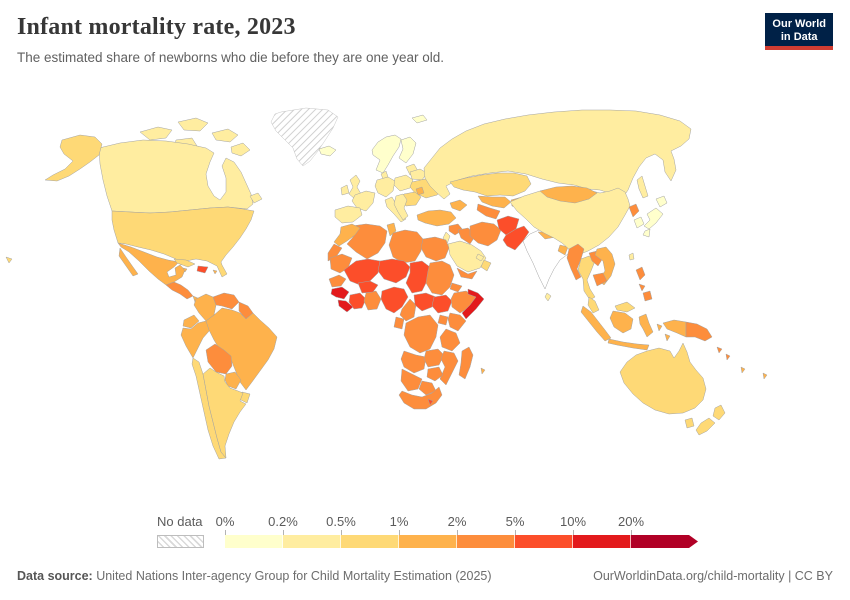  I want to click on region-caucasus, so click(458, 205).